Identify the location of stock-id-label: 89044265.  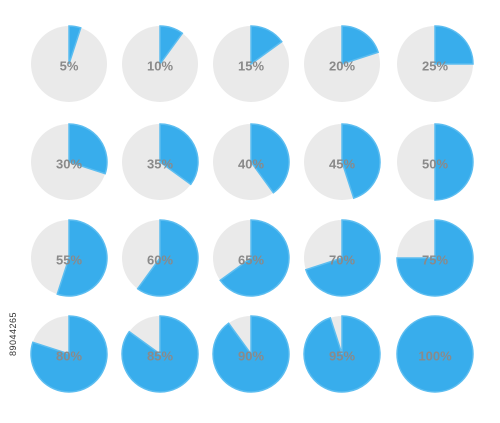
(13, 334).